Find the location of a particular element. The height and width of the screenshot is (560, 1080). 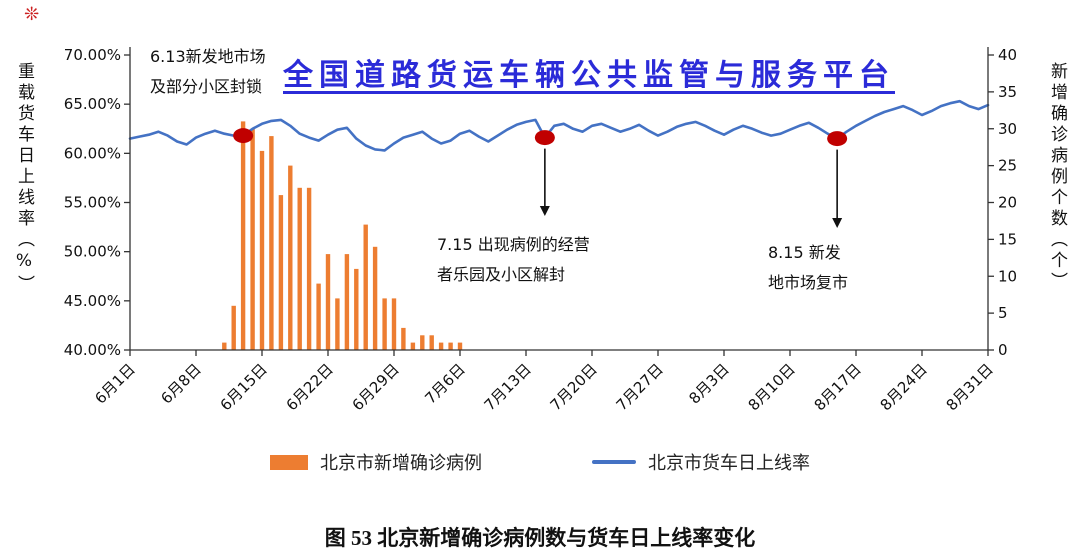

annotation-line: 及部分小区封锁 is located at coordinates (206, 86).